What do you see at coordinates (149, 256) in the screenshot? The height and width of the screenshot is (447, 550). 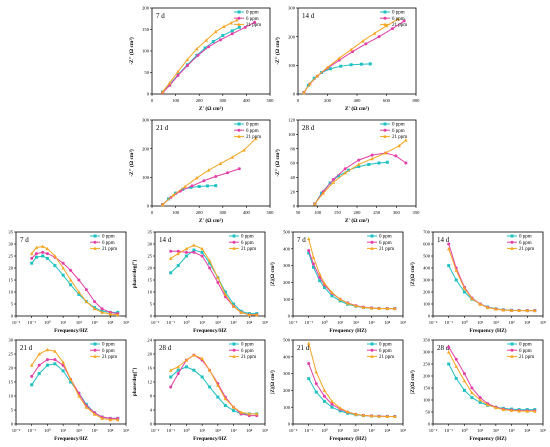 I see `y-tick-label: 25` at bounding box center [149, 256].